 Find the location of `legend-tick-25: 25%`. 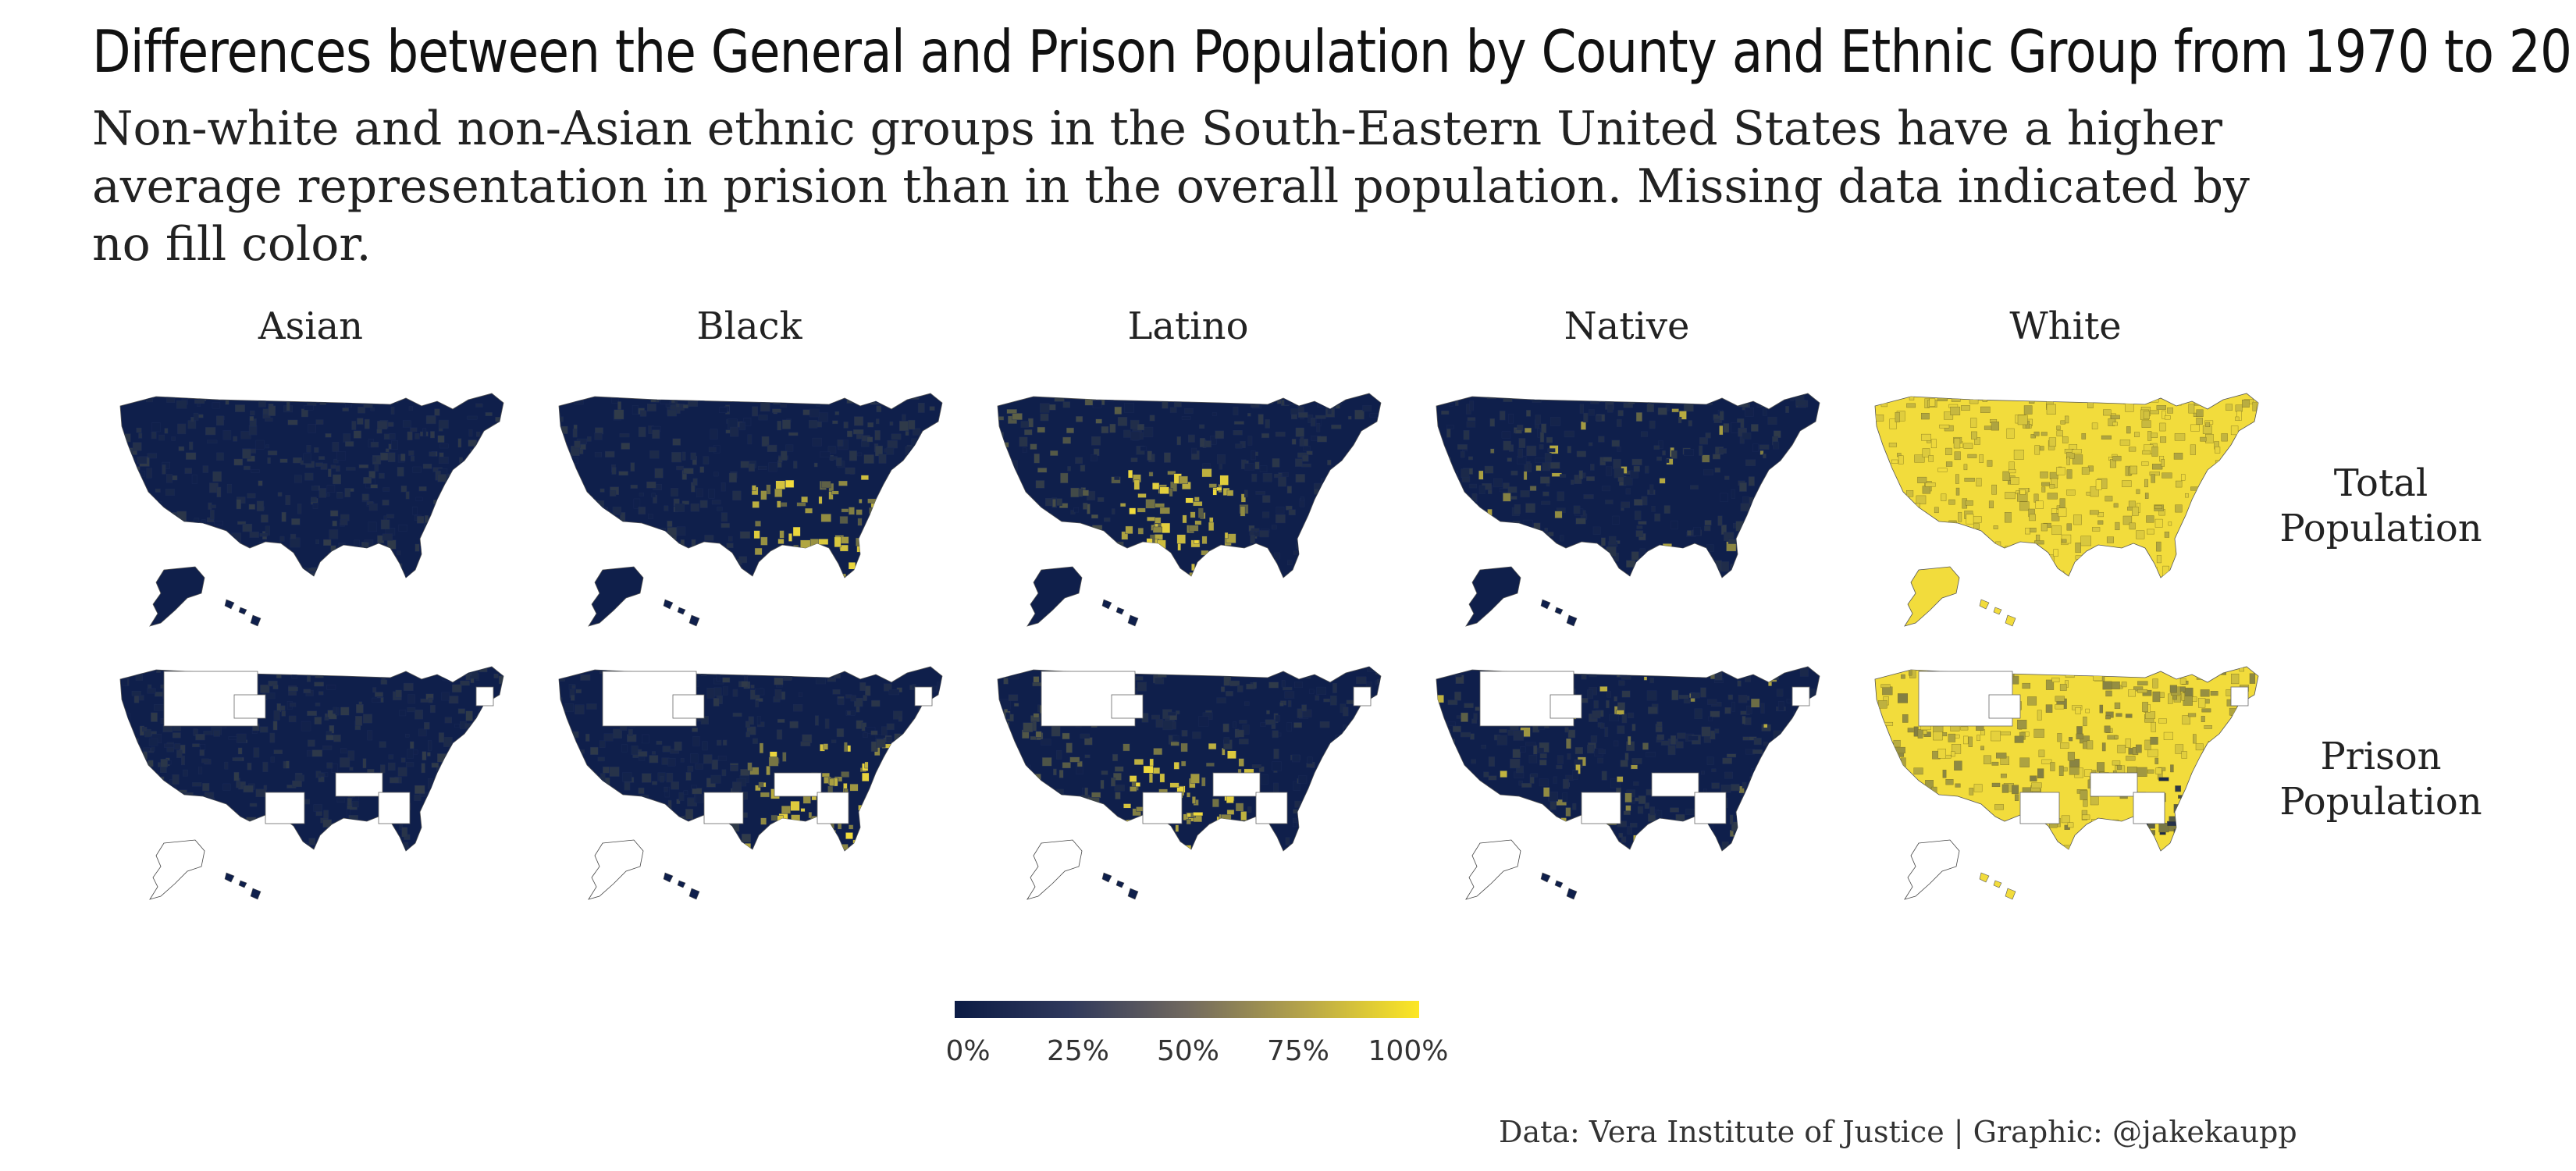

legend-tick-25: 25% is located at coordinates (1077, 1051).